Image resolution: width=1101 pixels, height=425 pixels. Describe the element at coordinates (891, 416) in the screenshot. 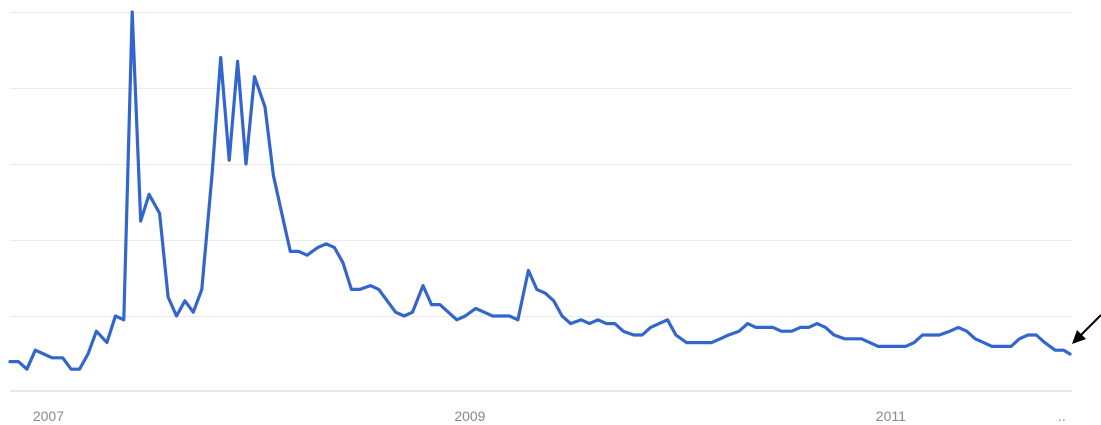

I see `x-tick-label-2011: 2011` at that location.